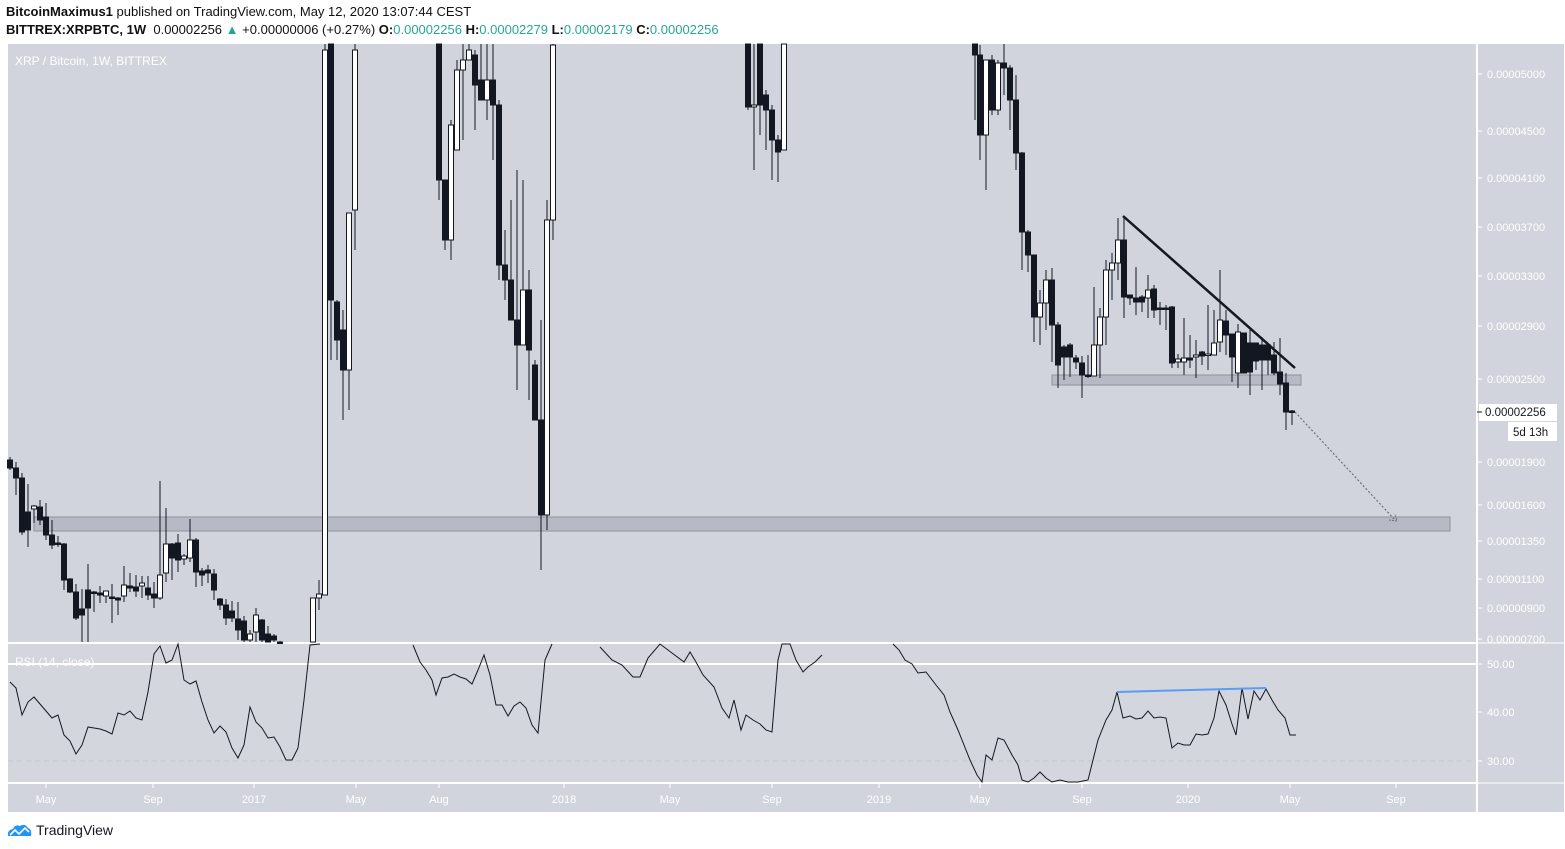 The image size is (1565, 849). What do you see at coordinates (1530, 433) in the screenshot?
I see `countdown: 5d 13h` at bounding box center [1530, 433].